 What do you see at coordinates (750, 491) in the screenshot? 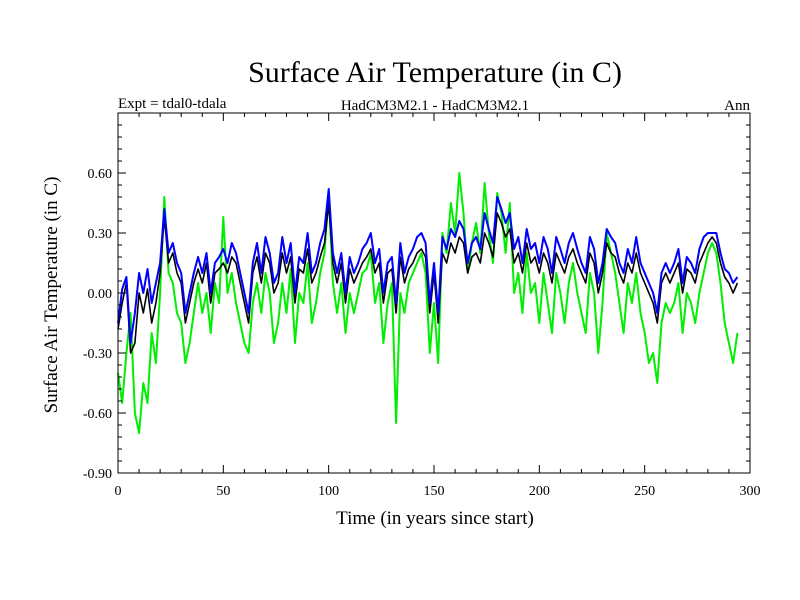
I see `x-tick-label: 300` at bounding box center [750, 491].